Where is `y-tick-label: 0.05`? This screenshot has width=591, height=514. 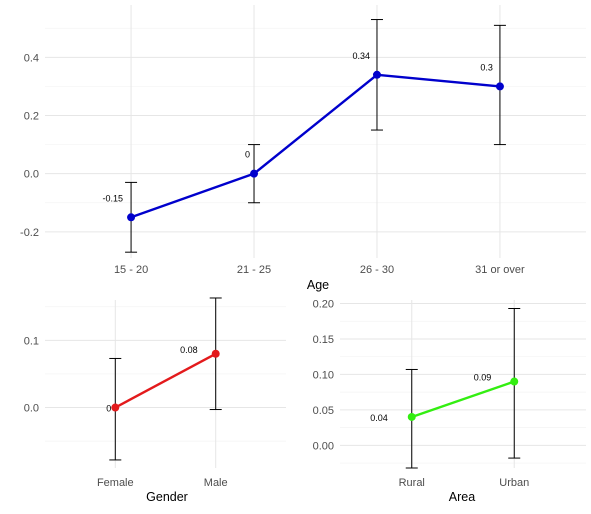
y-tick-label: 0.05 is located at coordinates (323, 411).